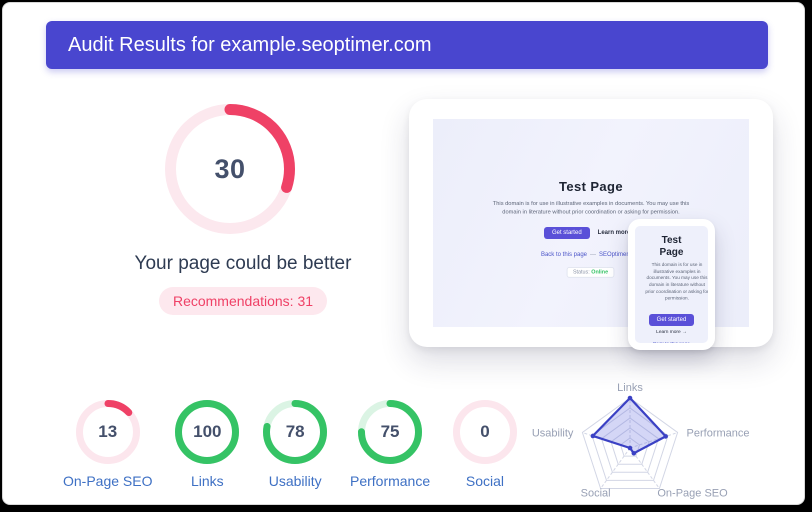 The image size is (812, 512). Describe the element at coordinates (295, 481) in the screenshot. I see `category-label-usability: Usability` at that location.